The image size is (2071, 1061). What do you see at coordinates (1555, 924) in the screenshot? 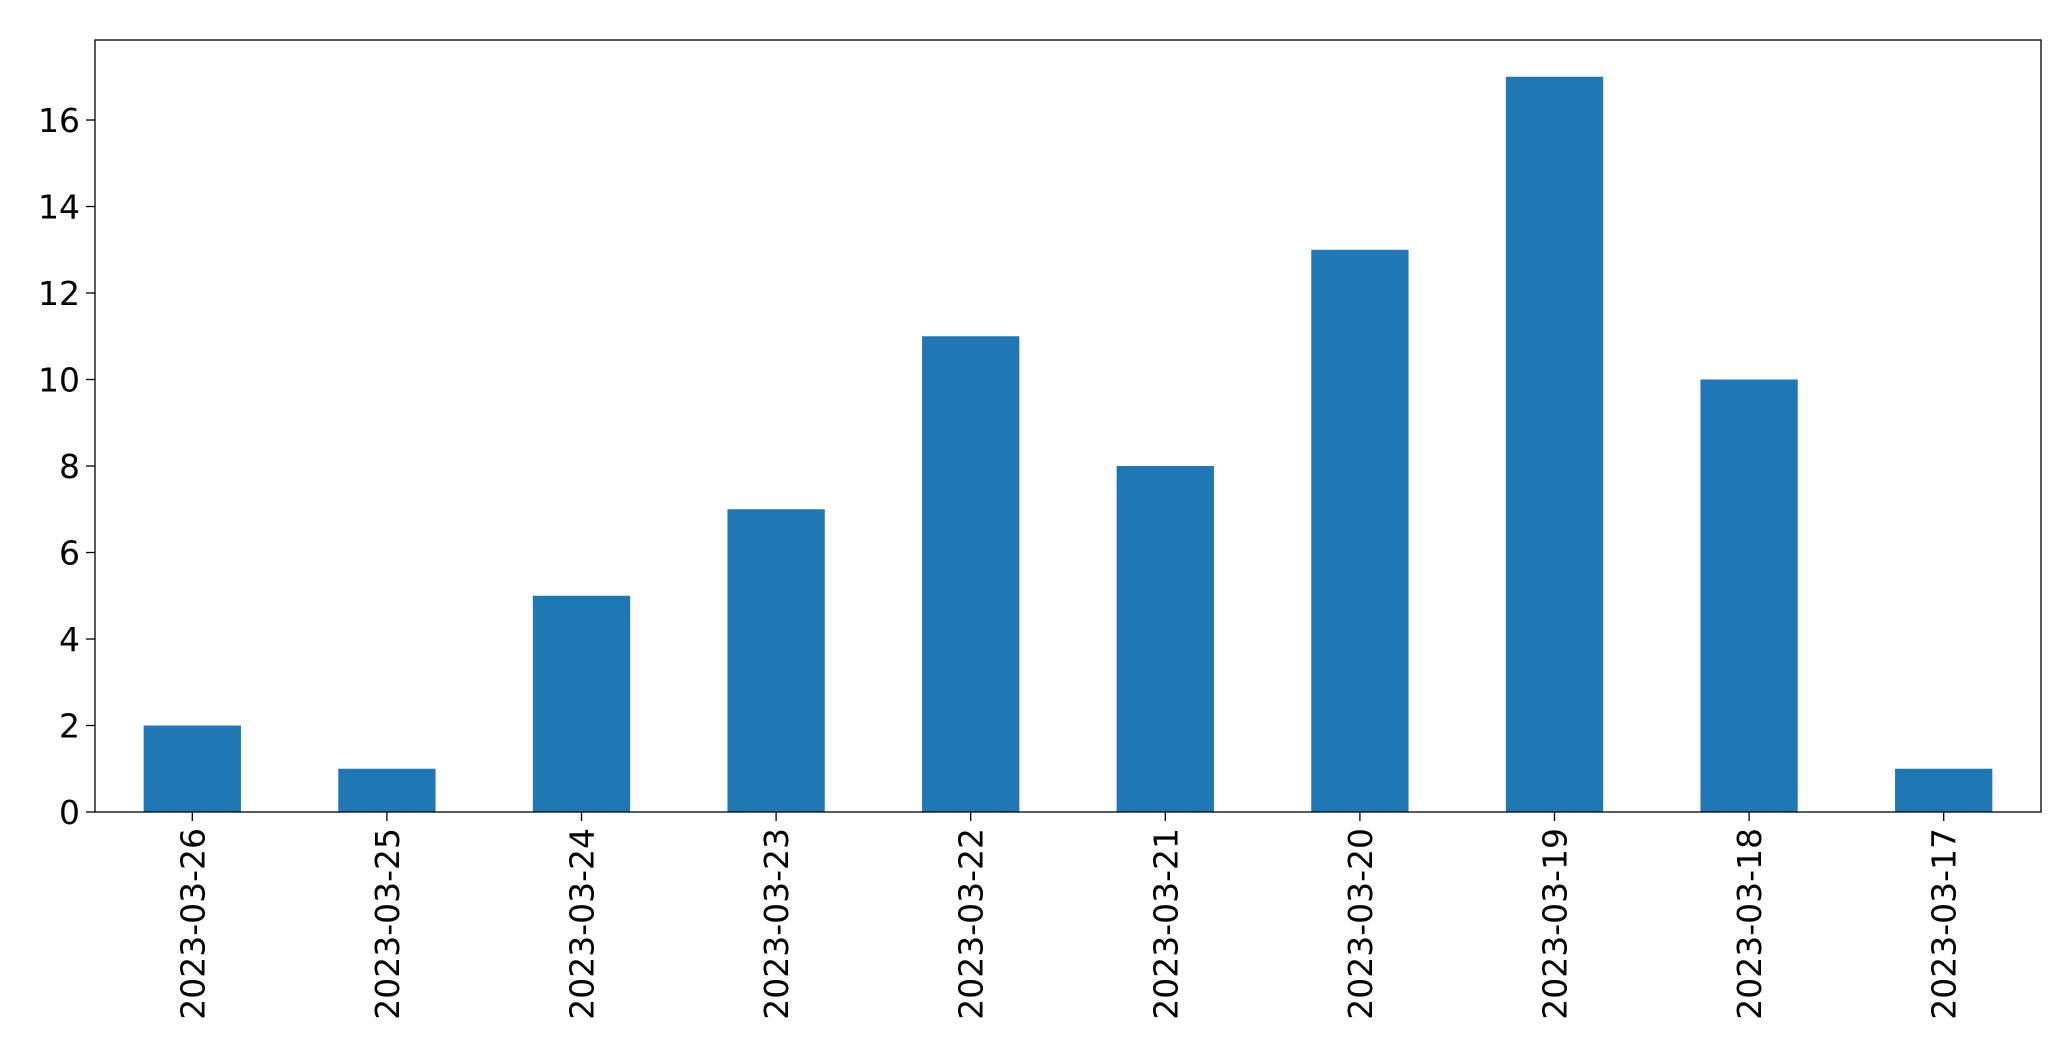
I see `x-tick-label: 2023-03-19` at bounding box center [1555, 924].